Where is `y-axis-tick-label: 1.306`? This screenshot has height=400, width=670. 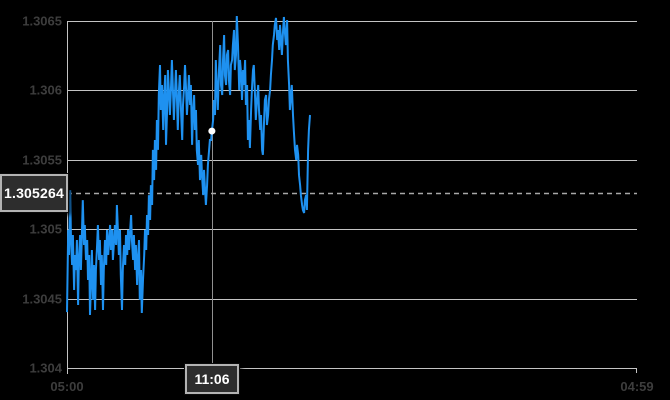
y-axis-tick-label: 1.306 is located at coordinates (45, 90).